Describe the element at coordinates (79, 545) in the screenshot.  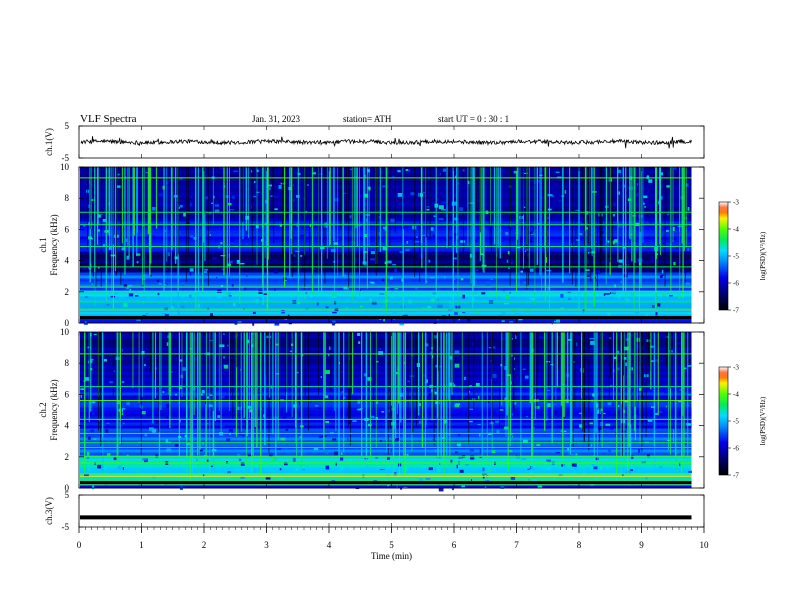
I see `xtick-label-0: 0` at that location.